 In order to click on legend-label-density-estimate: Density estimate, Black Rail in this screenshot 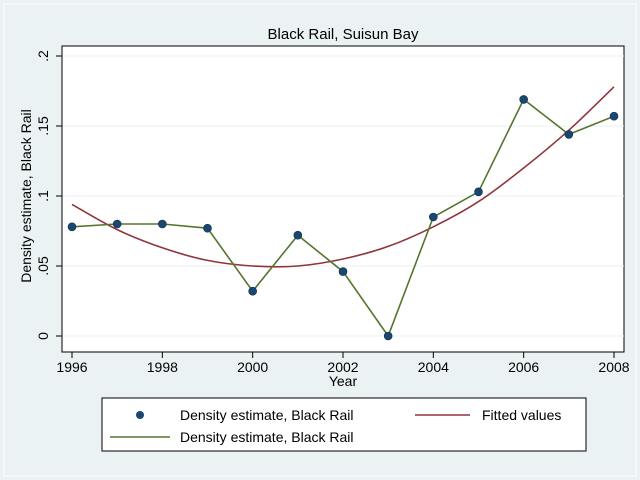, I will do `click(267, 415)`.